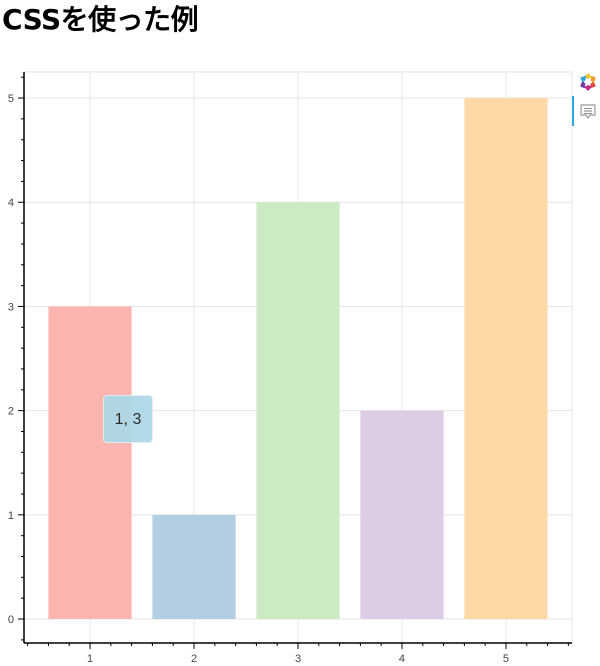 The image size is (600, 666). Describe the element at coordinates (11, 620) in the screenshot. I see `y-tick-label: 0` at that location.